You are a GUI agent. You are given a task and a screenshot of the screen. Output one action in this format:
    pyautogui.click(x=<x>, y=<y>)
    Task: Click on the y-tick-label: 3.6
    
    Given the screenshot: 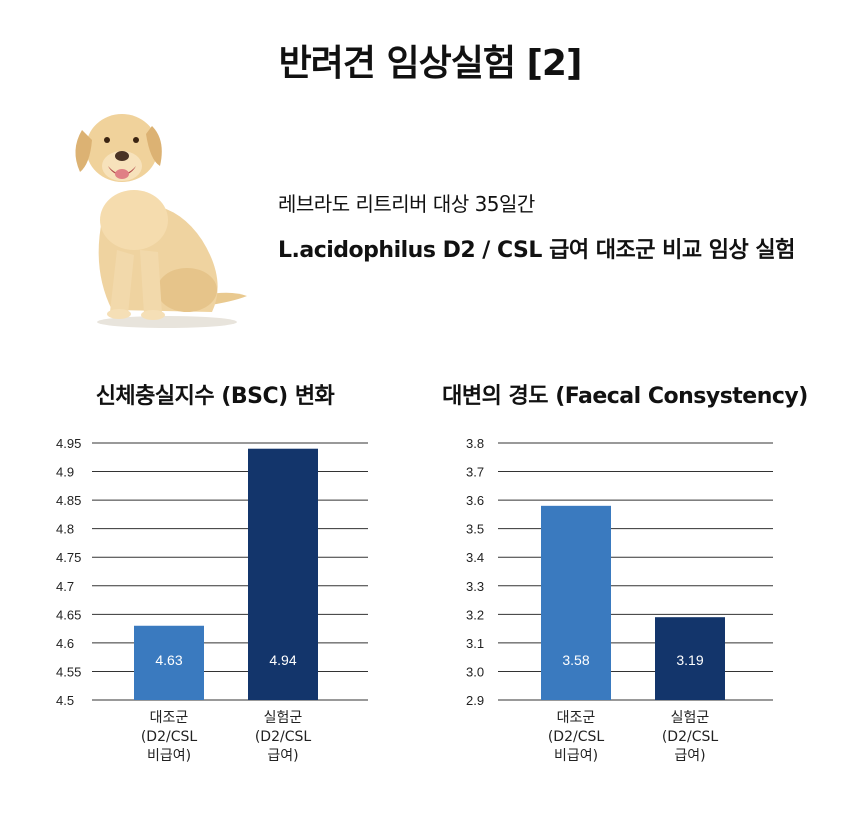 What is the action you would take?
    pyautogui.click(x=475, y=500)
    